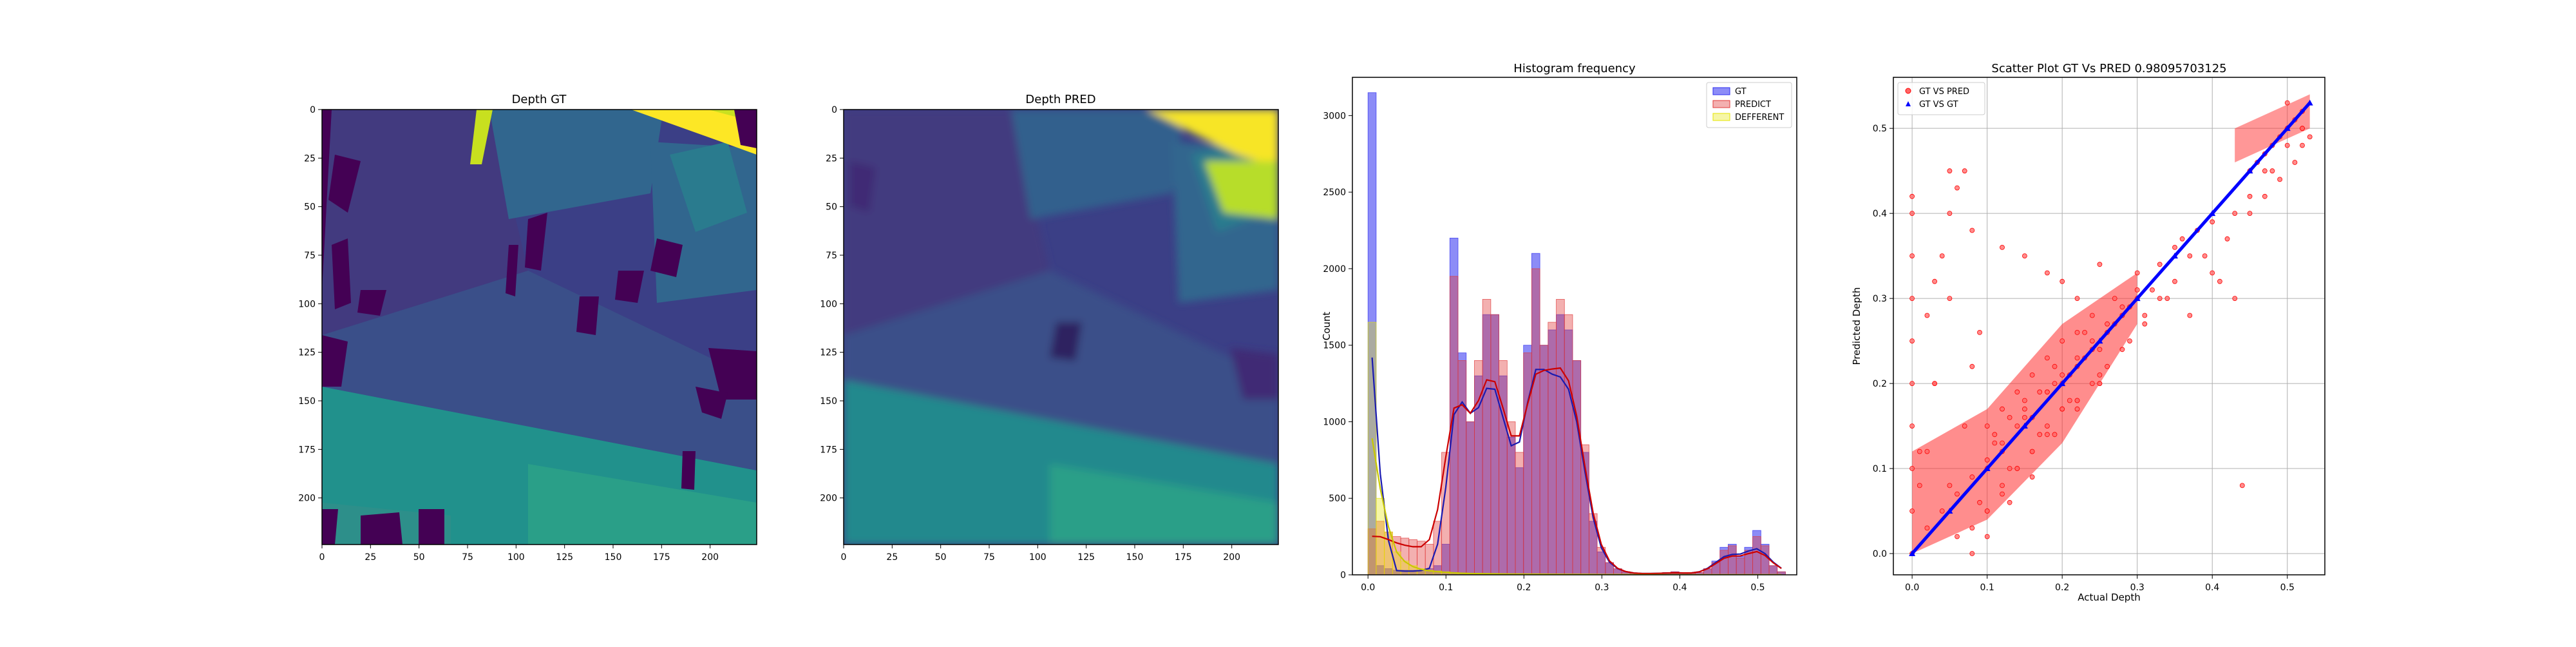  What do you see at coordinates (310, 207) in the screenshot?
I see `depth-gt-y-tick-label: 50` at bounding box center [310, 207].